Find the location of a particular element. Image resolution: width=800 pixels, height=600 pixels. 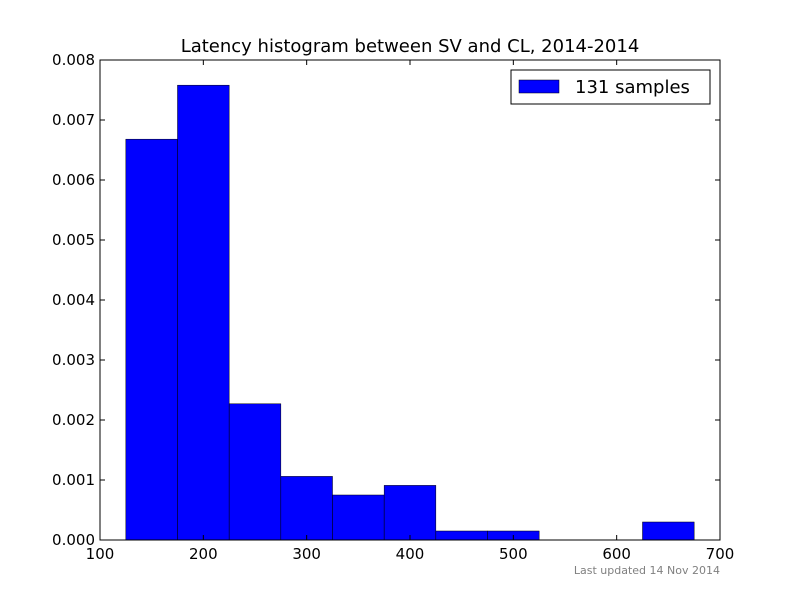

x-tick-label-0: 100 is located at coordinates (100, 554).